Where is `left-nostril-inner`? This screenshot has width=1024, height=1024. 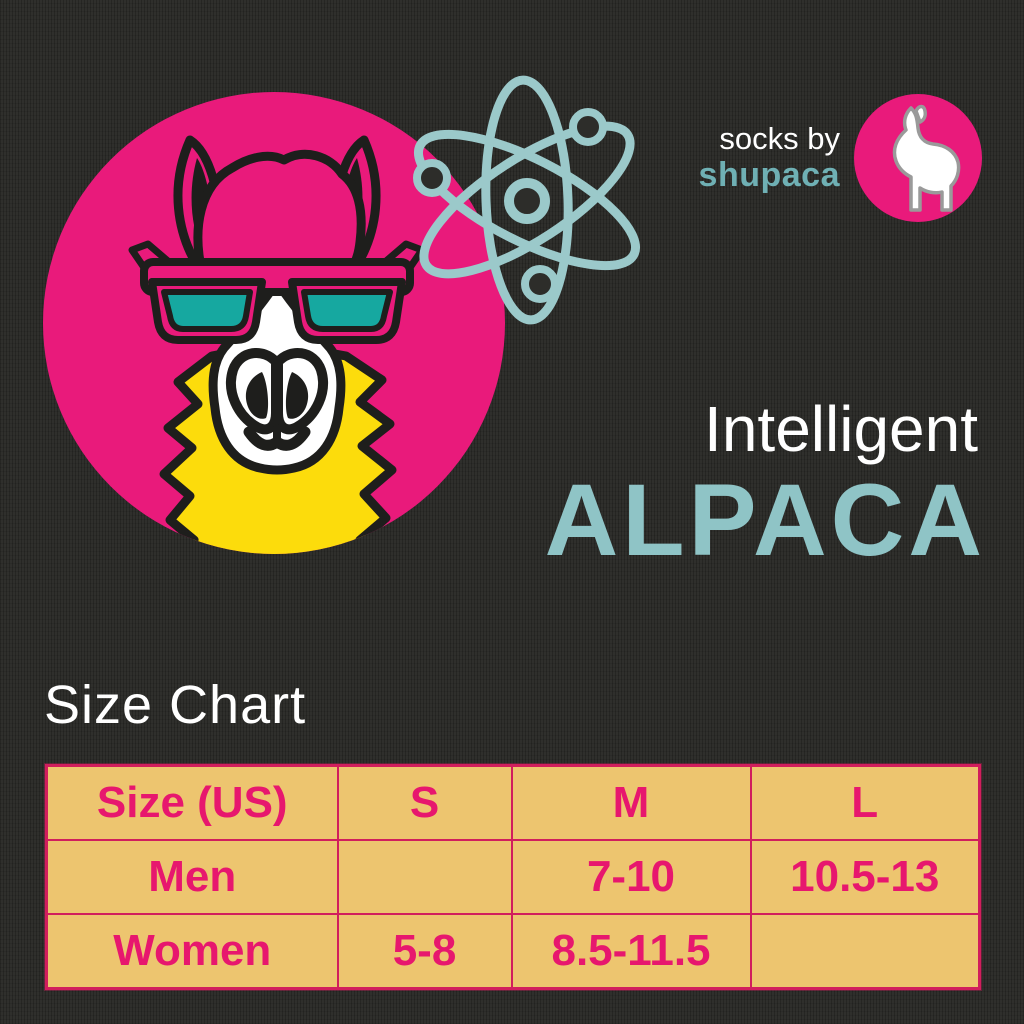 left-nostril-inner is located at coordinates (257, 395).